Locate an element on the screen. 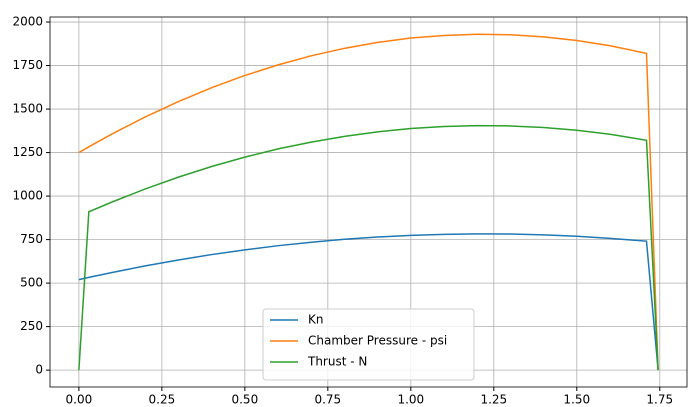 This screenshot has width=692, height=407. y-tick-label: 750 is located at coordinates (31, 239).